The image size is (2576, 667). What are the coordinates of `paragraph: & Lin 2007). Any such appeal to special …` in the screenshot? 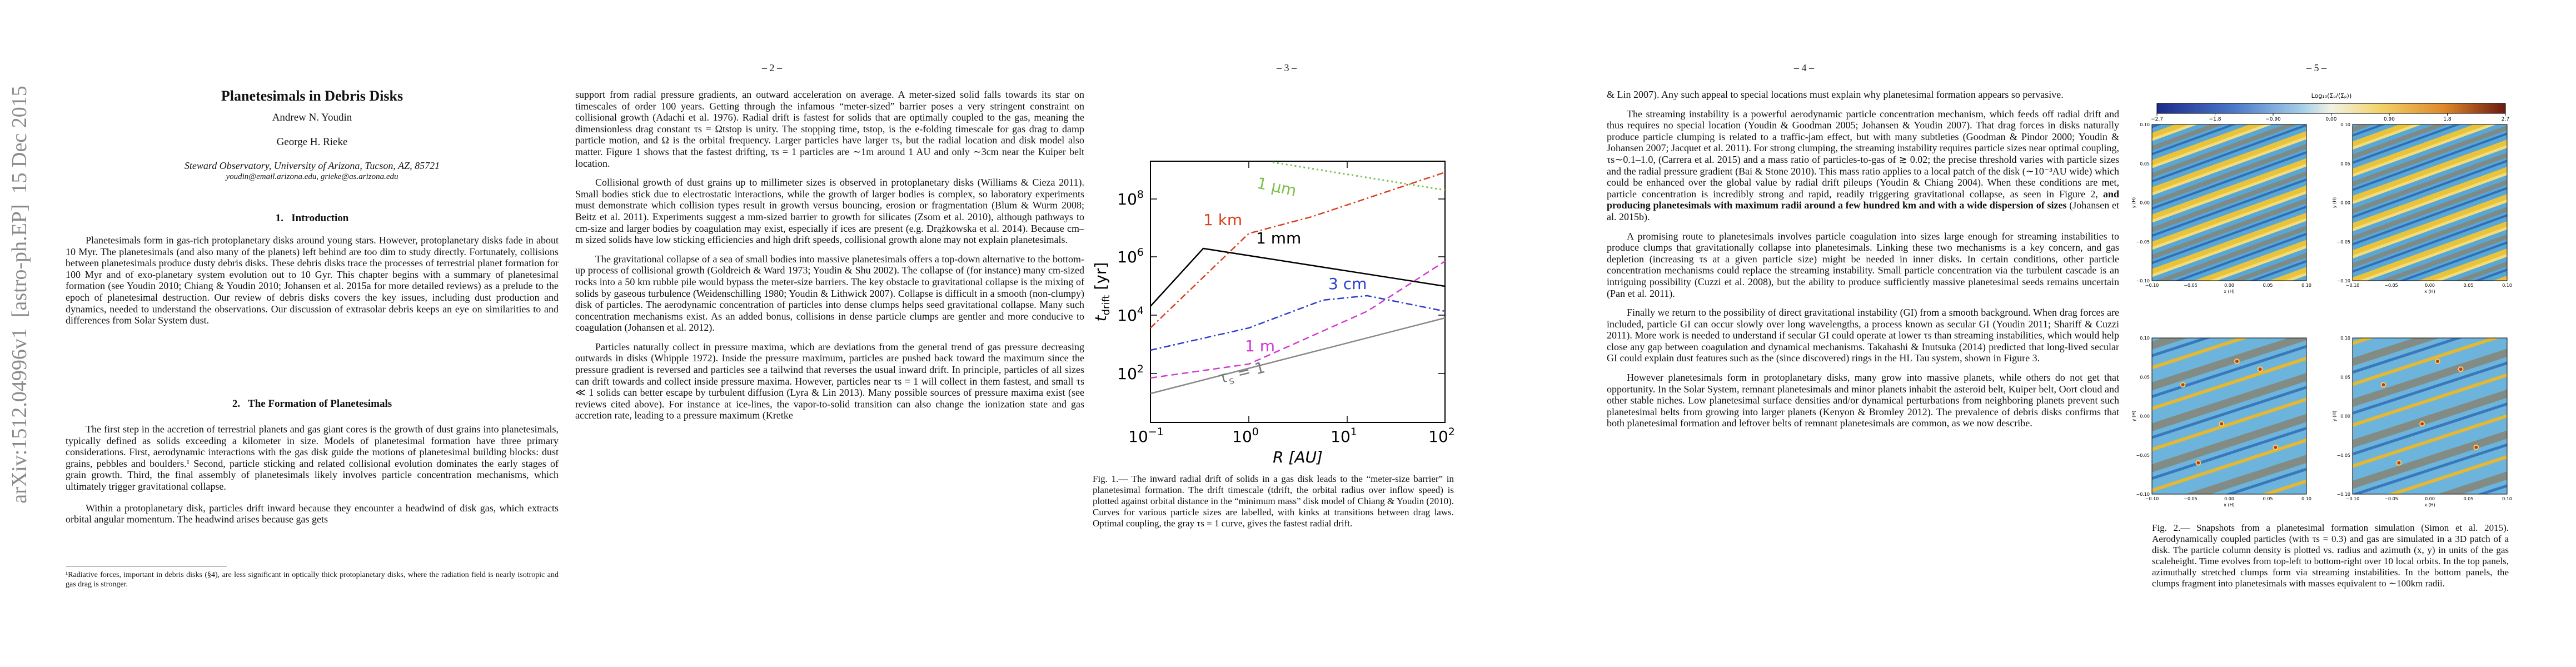 It's located at (1835, 94).